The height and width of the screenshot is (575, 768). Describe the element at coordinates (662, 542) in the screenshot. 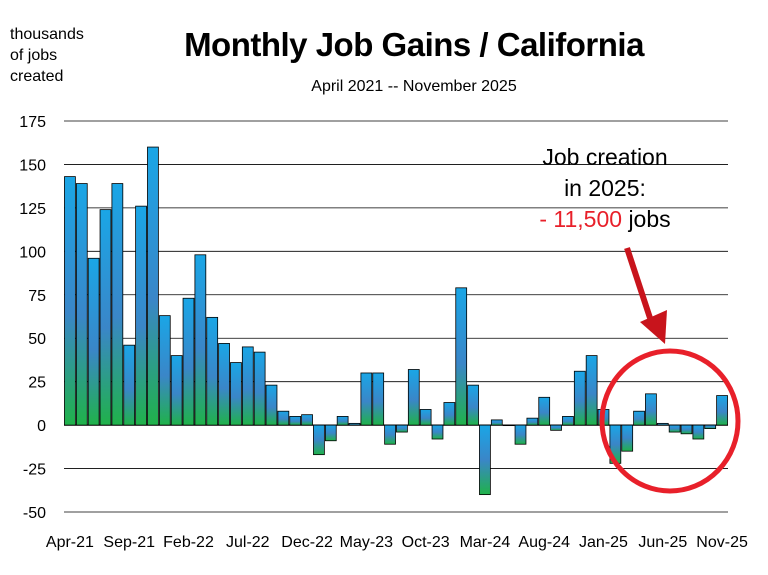

I see `x-tick-label: Jun-25` at that location.